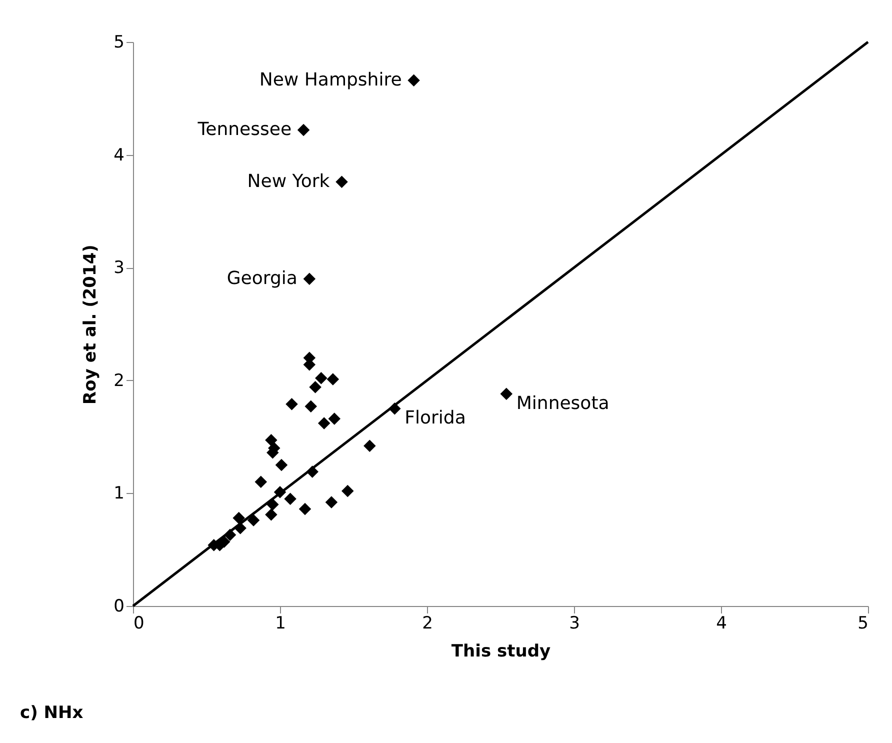 The image size is (892, 743). Describe the element at coordinates (721, 624) in the screenshot. I see `x-tick-label: 4` at that location.